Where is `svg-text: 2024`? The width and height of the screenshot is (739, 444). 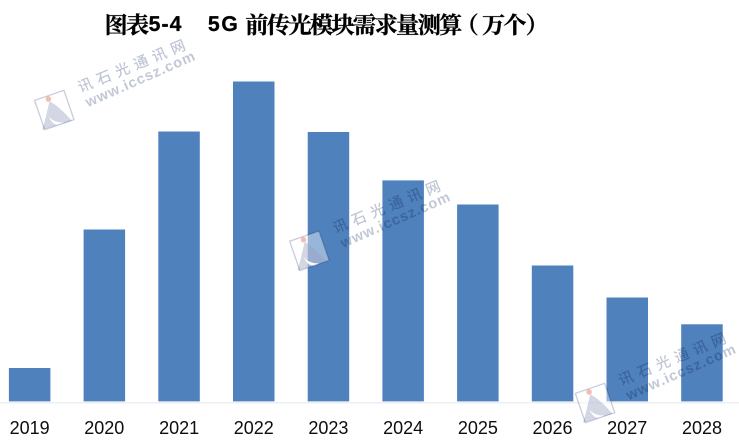
svg-text: 2024 is located at coordinates (403, 428).